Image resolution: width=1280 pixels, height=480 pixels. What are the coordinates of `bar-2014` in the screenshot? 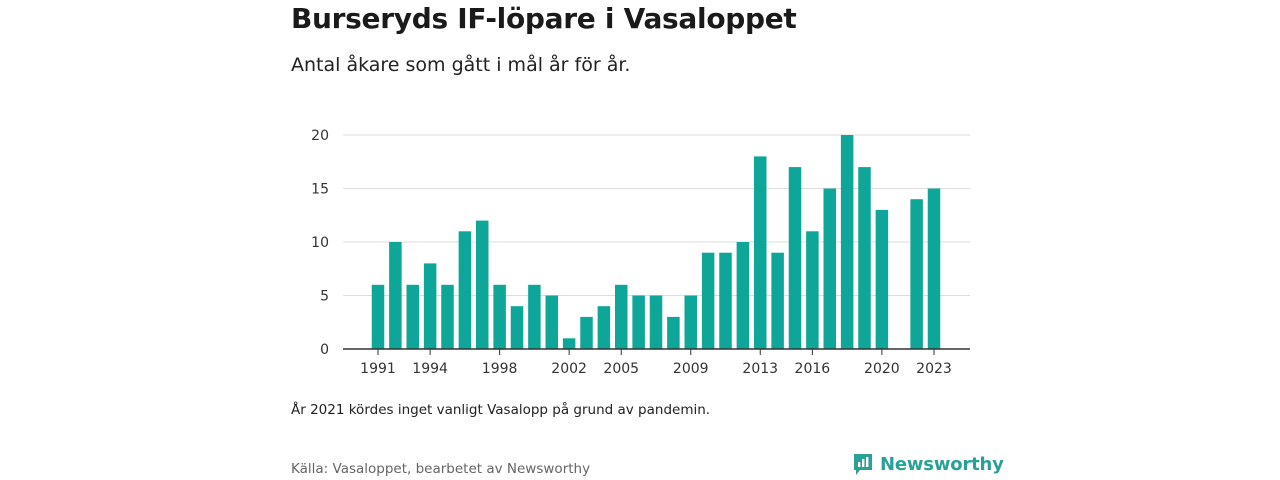 It's located at (777, 300).